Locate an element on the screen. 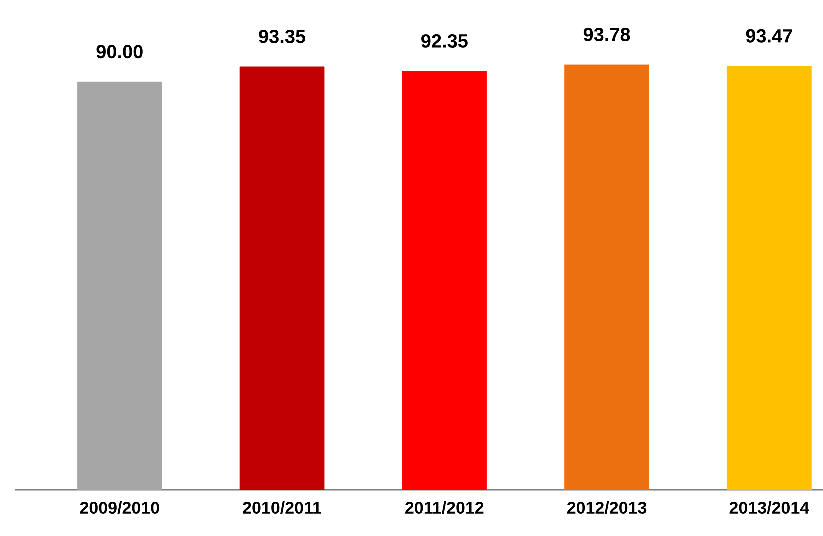  x-tick-label: 2013/2014 is located at coordinates (770, 508).